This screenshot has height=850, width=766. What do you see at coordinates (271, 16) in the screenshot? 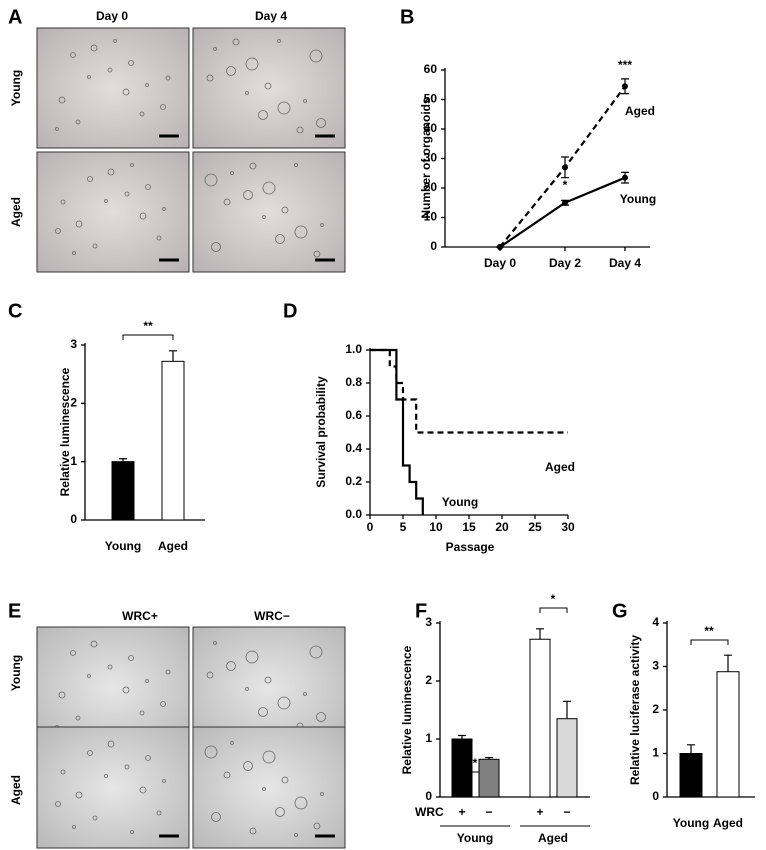
I see `column-label: Day 4` at bounding box center [271, 16].